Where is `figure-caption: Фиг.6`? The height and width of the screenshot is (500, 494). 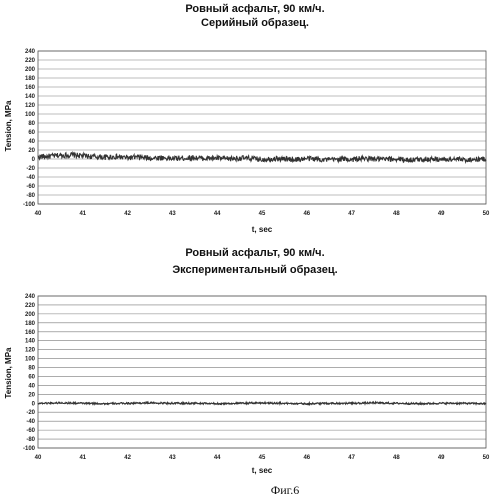 figure-caption: Фиг.6 is located at coordinates (285, 490).